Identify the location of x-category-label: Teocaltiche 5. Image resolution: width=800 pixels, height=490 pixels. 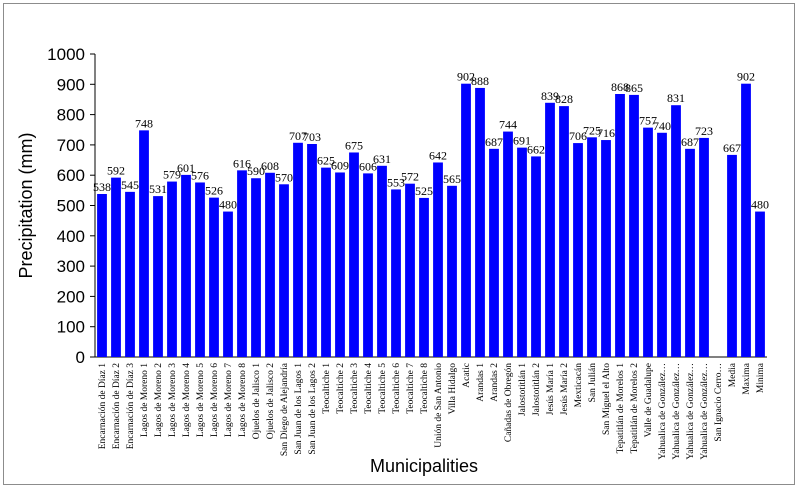
(383, 388).